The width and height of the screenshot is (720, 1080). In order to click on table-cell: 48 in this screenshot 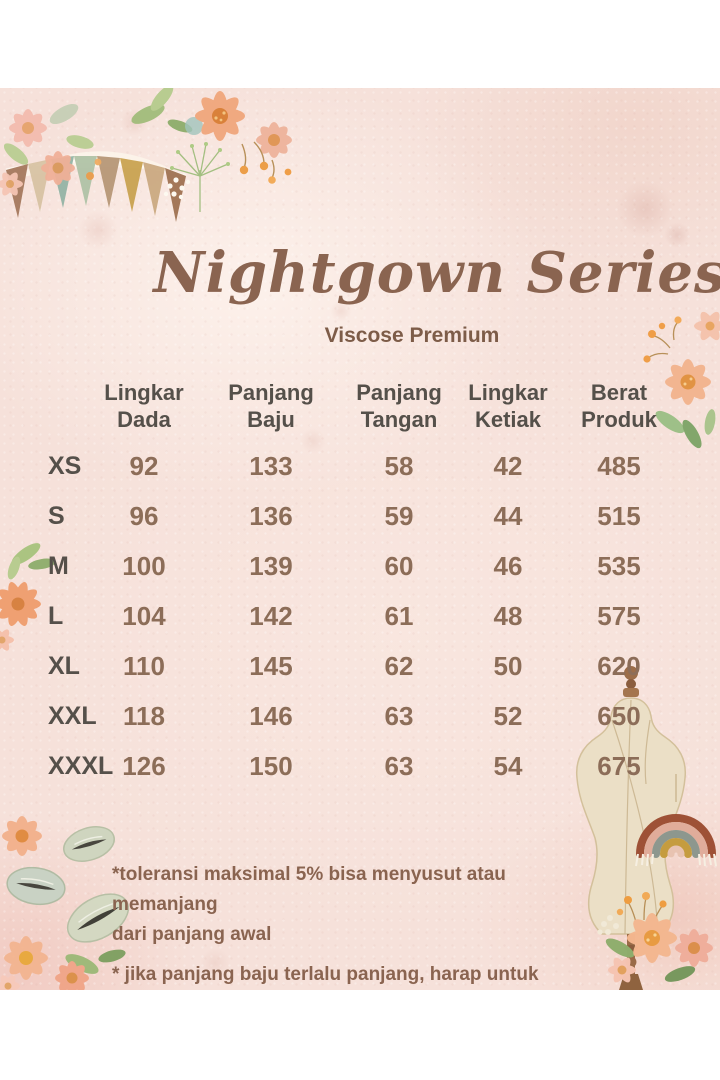, I will do `click(508, 615)`.